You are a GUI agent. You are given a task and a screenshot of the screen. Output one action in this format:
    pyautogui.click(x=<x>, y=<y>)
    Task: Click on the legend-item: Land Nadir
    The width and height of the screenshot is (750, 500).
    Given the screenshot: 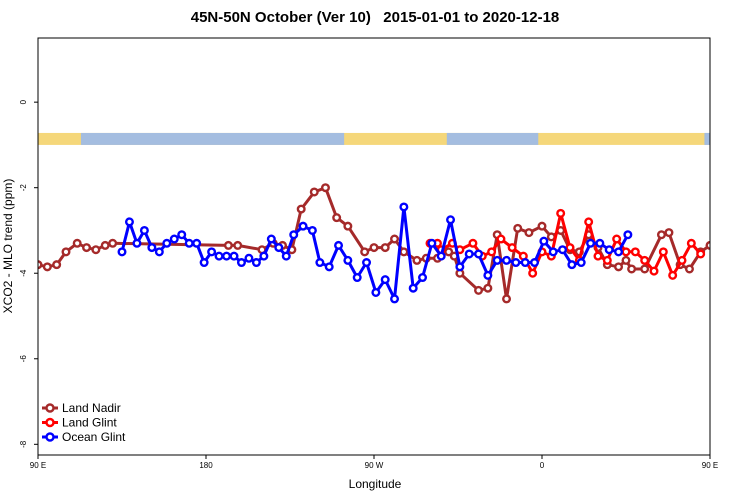 What is the action you would take?
    pyautogui.click(x=81, y=408)
    